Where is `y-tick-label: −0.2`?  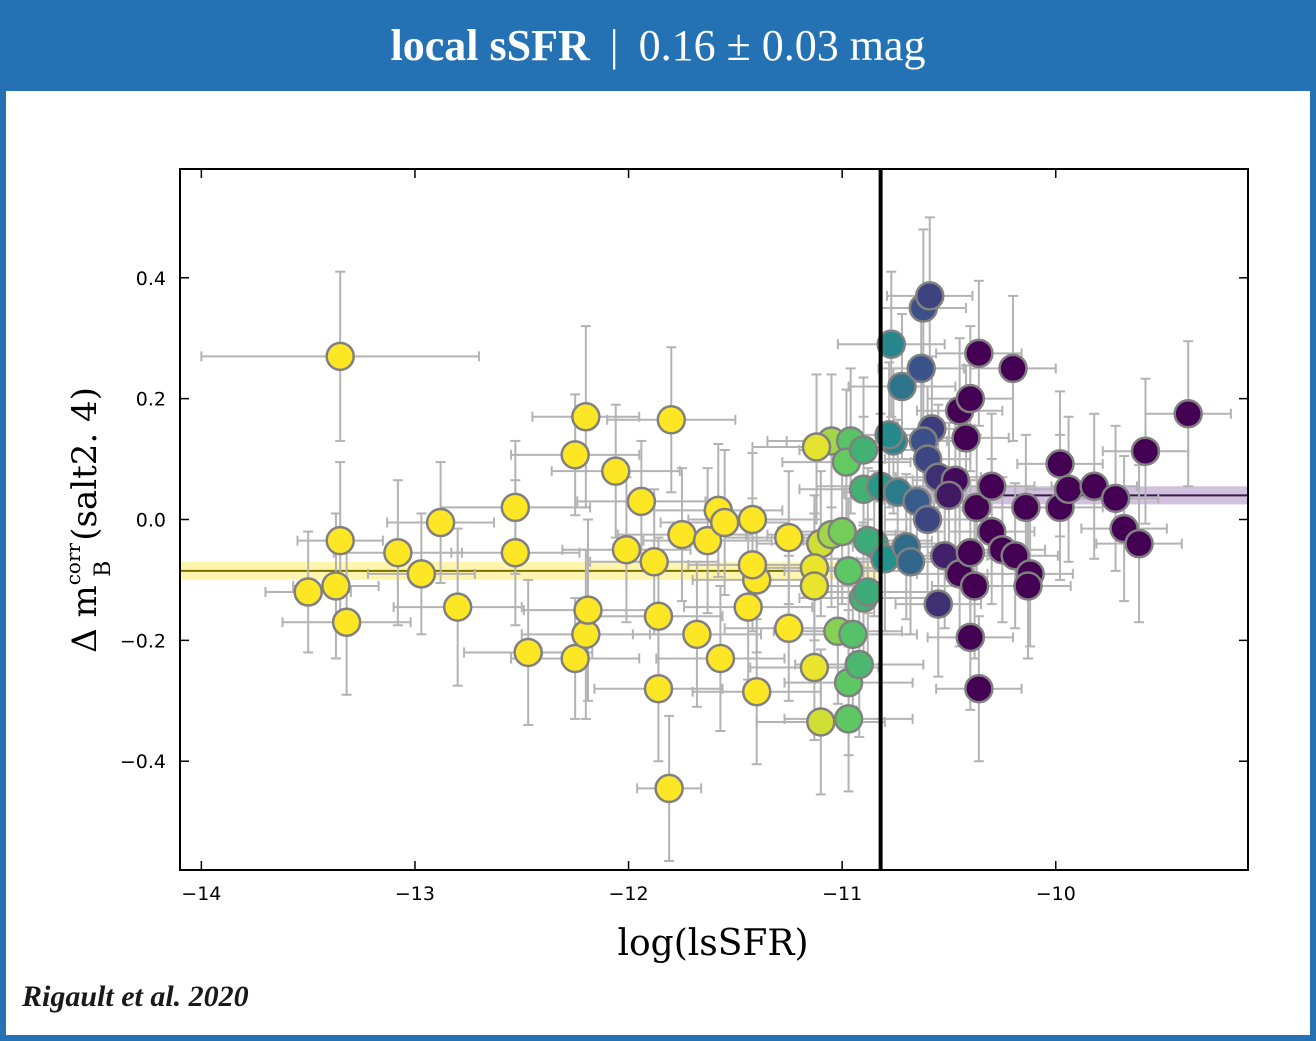
y-tick-label: −0.2 is located at coordinates (143, 641).